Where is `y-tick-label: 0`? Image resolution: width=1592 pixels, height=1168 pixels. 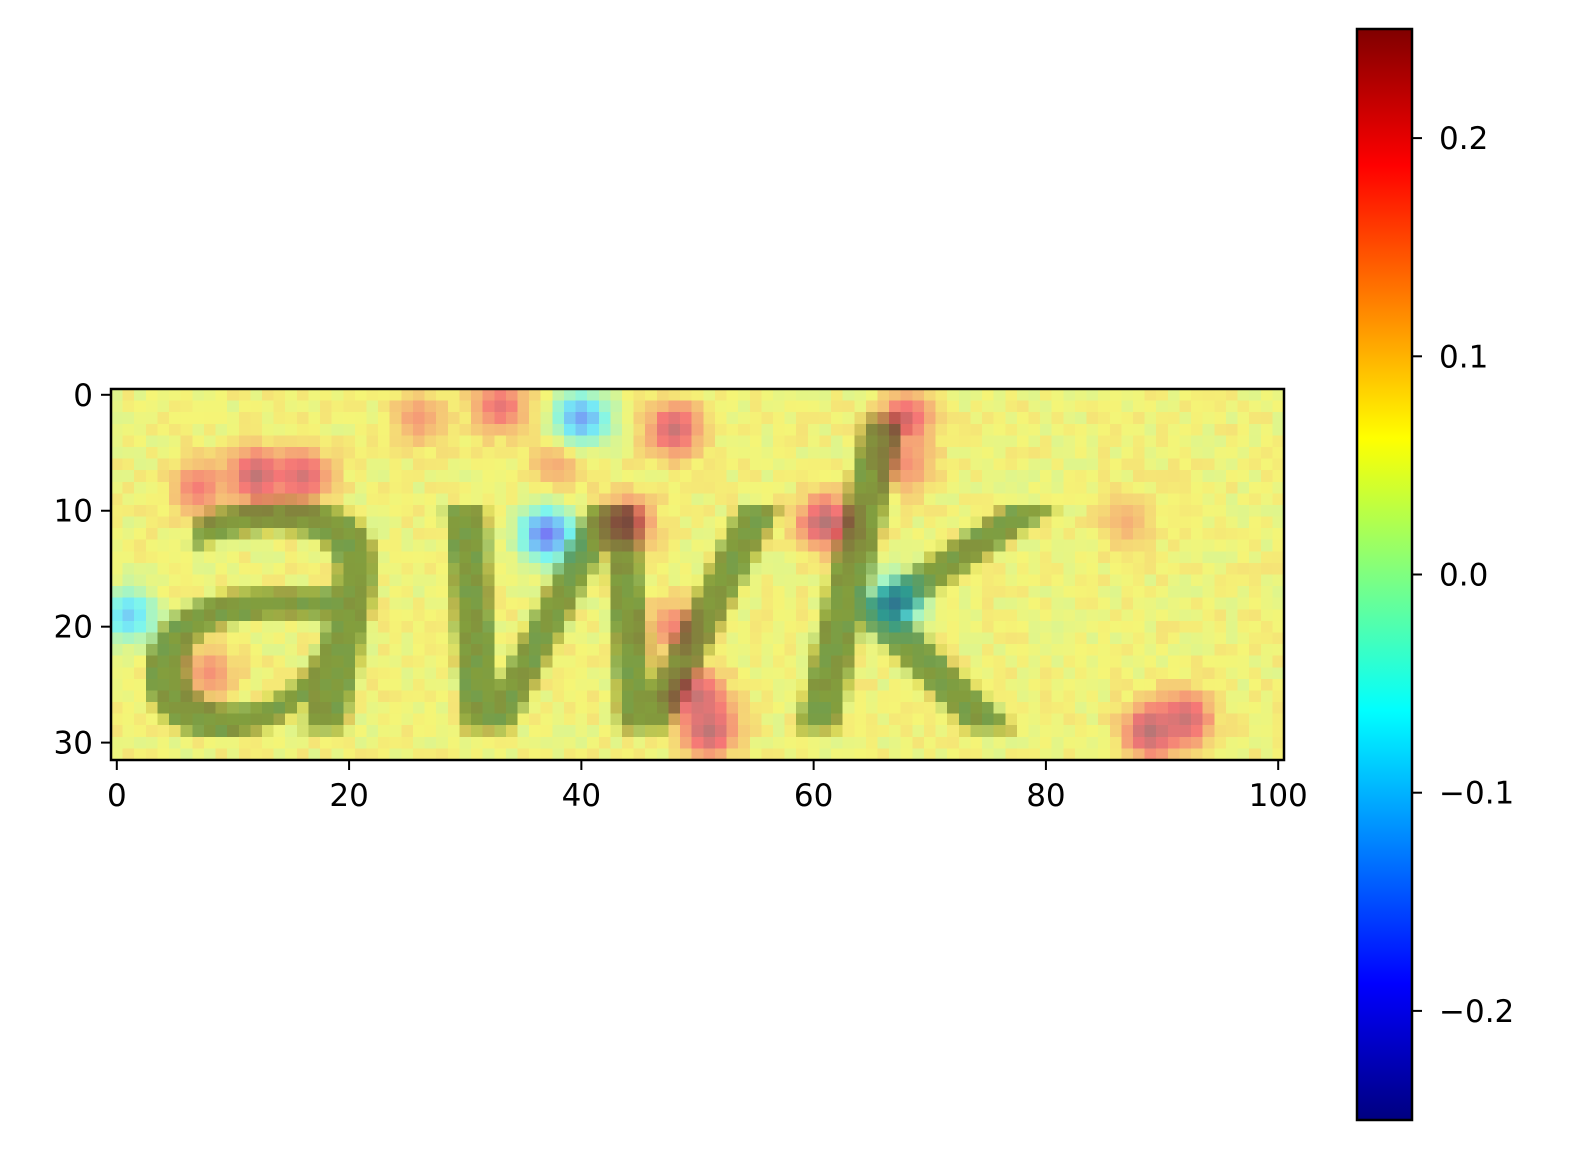
y-tick-label: 0 is located at coordinates (83, 396).